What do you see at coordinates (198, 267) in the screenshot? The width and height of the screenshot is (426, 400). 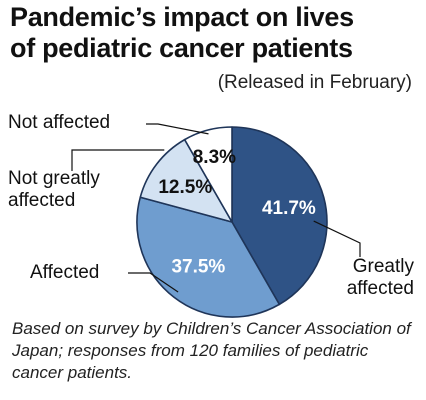 I see `value-label-affected: 37.5%` at bounding box center [198, 267].